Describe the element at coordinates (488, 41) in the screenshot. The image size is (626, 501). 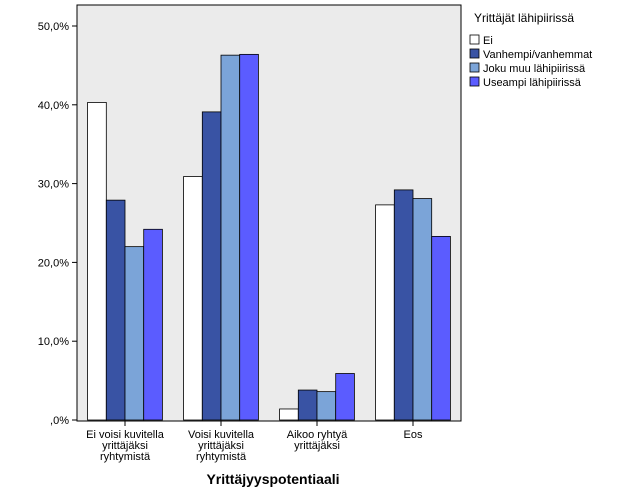
I see `legend-label: Ei` at that location.